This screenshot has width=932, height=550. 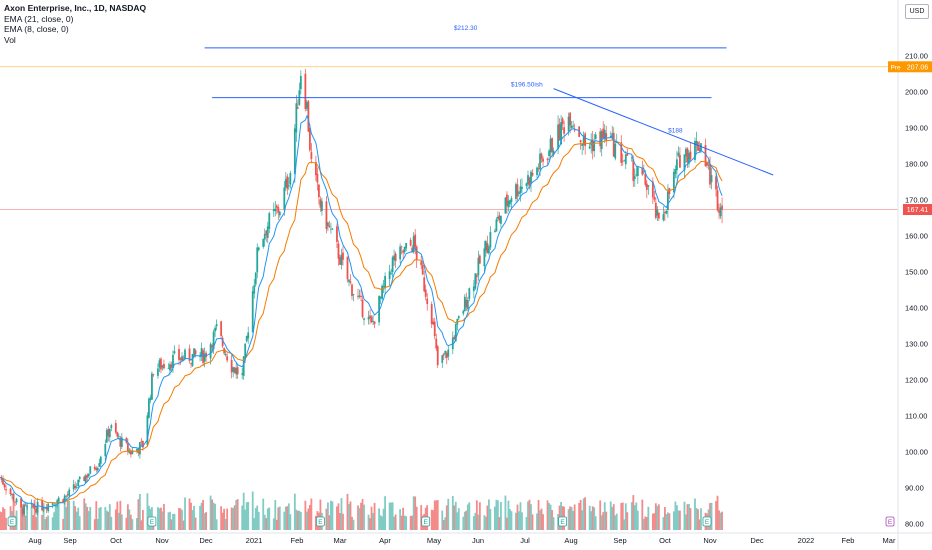 I want to click on x-tick-label: Apr, so click(x=385, y=540).